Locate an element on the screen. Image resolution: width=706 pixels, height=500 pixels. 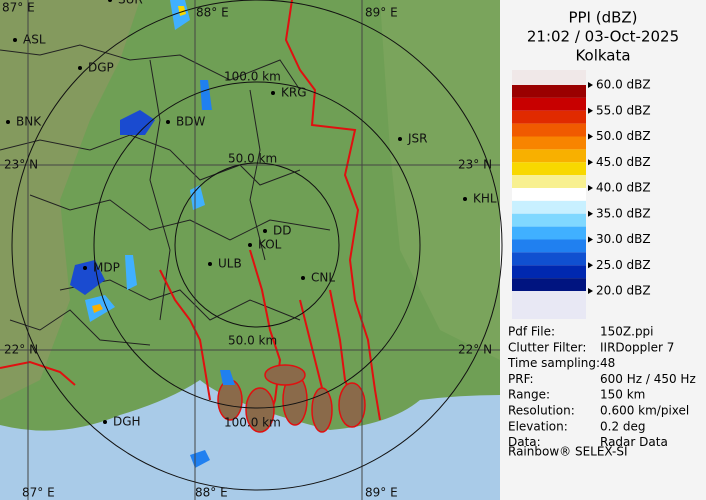
place-label: ASL is located at coordinates (34, 40).